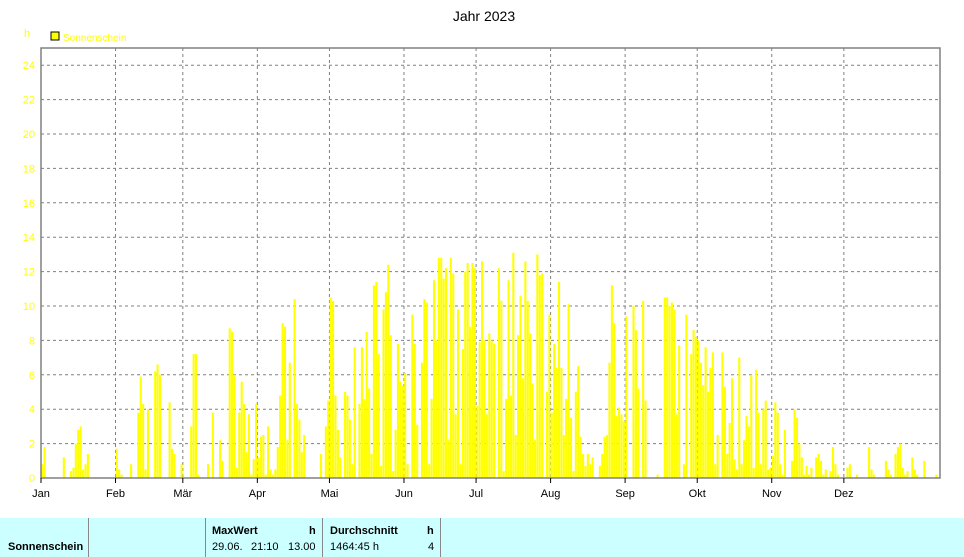  I want to click on y-tick-label: 2, so click(32, 445).